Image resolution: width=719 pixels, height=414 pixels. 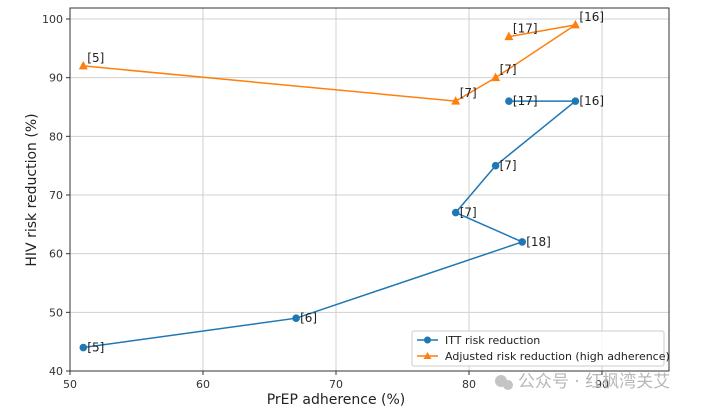 What do you see at coordinates (308, 318) in the screenshot?
I see `data-label: [6]` at bounding box center [308, 318].